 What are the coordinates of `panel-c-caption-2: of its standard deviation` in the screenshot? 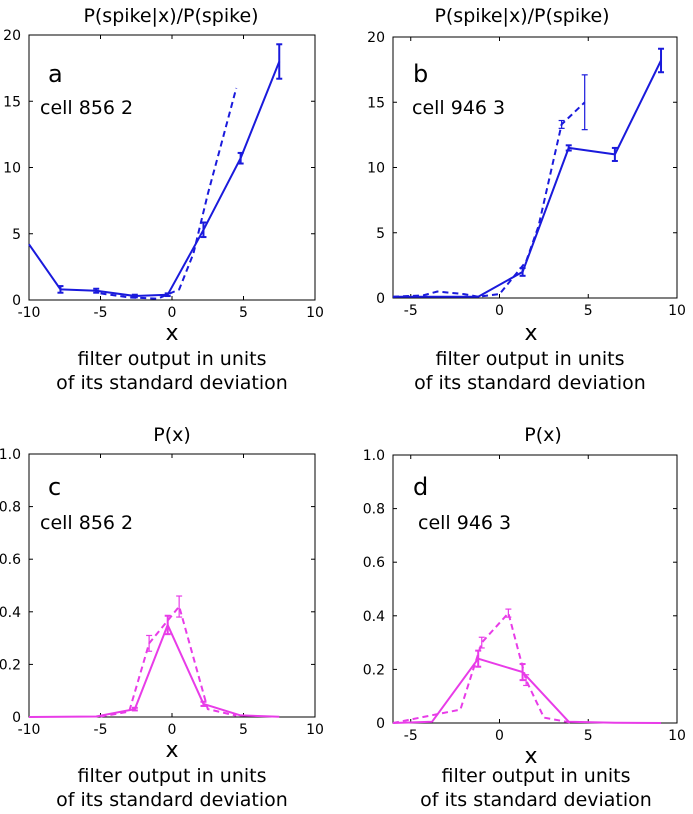 It's located at (172, 800).